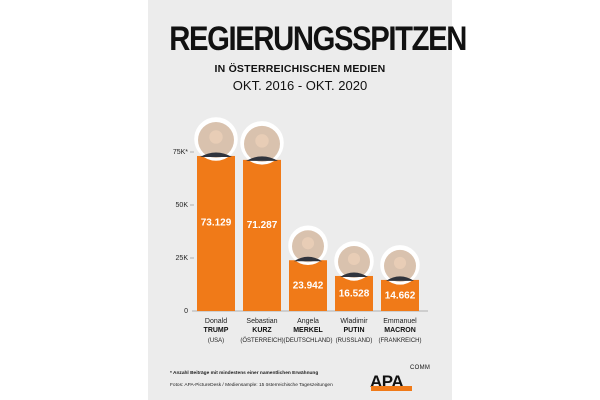  What do you see at coordinates (354, 259) in the screenshot?
I see `putin-photo-face` at bounding box center [354, 259].